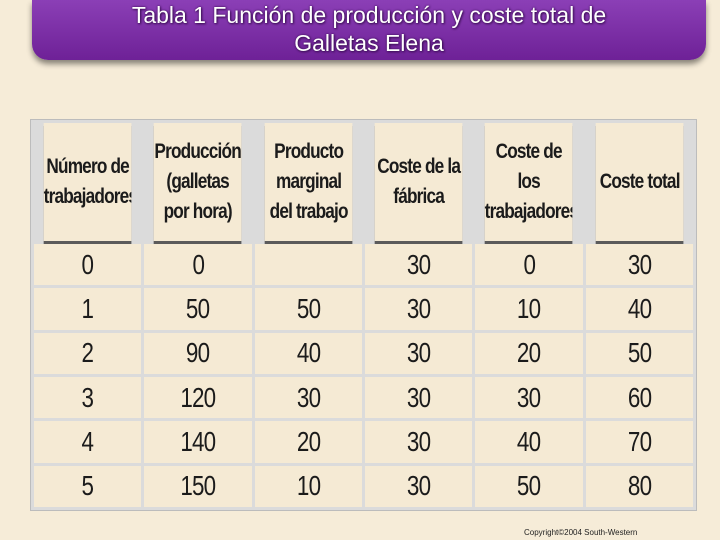  I want to click on table-cell: 140, so click(198, 442).